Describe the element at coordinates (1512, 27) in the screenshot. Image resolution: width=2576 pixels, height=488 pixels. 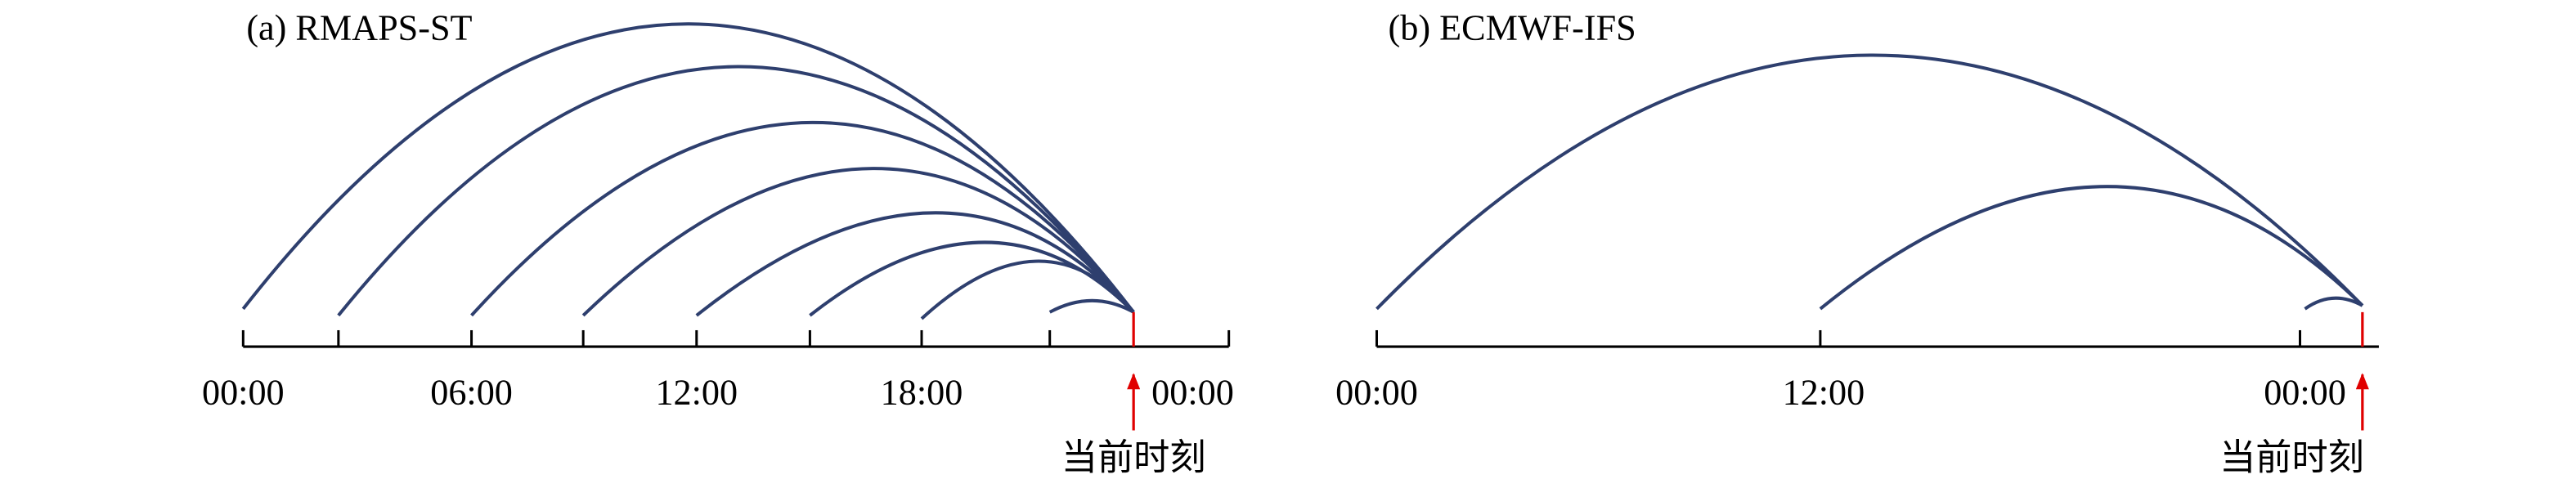
I see `panel-title: (b) ECMWF-IFS` at that location.